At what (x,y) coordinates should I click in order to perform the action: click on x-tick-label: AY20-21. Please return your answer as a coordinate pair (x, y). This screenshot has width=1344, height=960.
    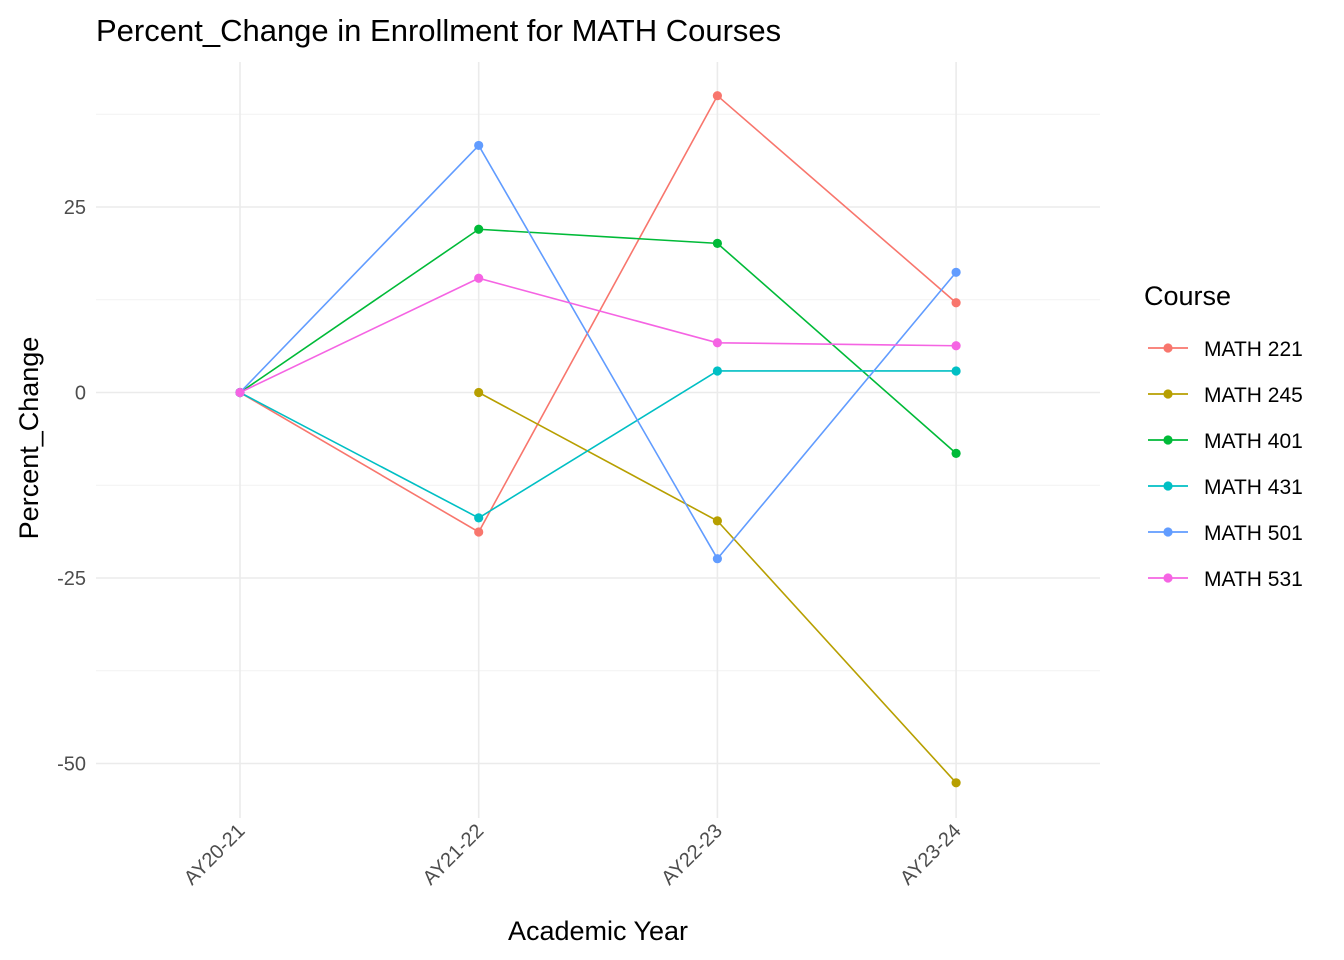
    Looking at the image, I should click on (215, 855).